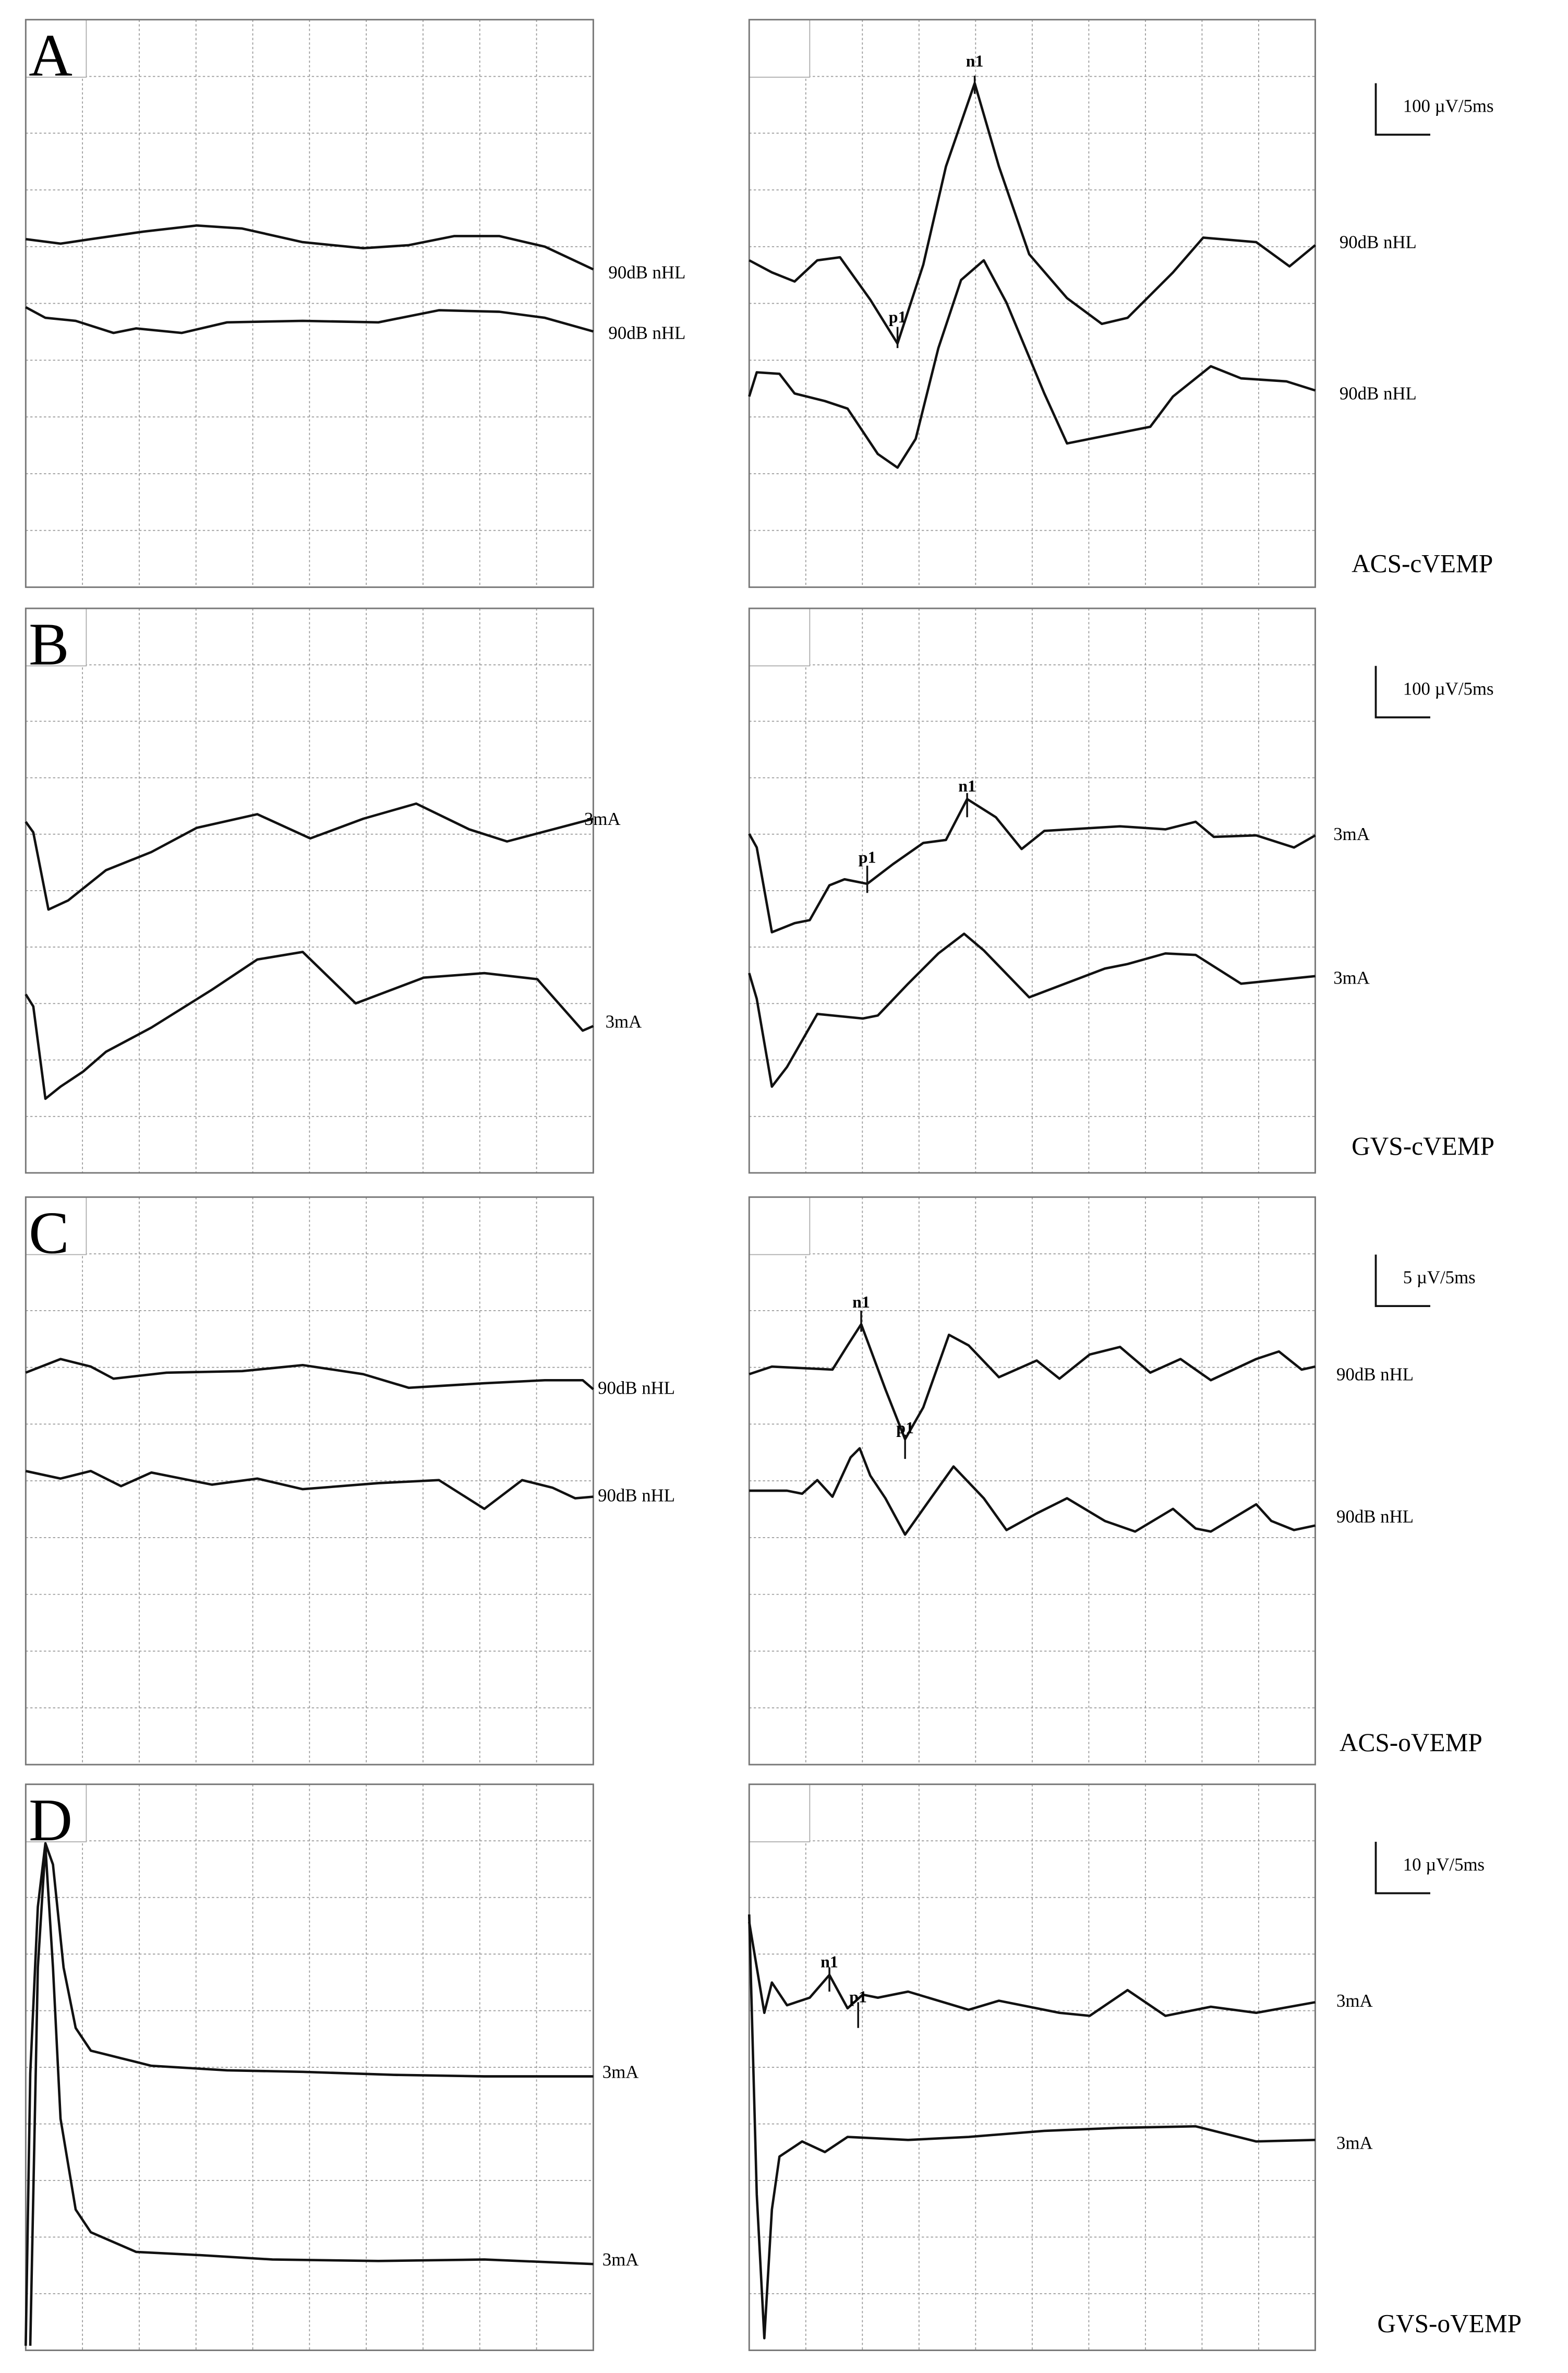 The width and height of the screenshot is (1568, 2373). Describe the element at coordinates (1444, 1864) in the screenshot. I see `scale-label: 10 µV/5ms` at that location.